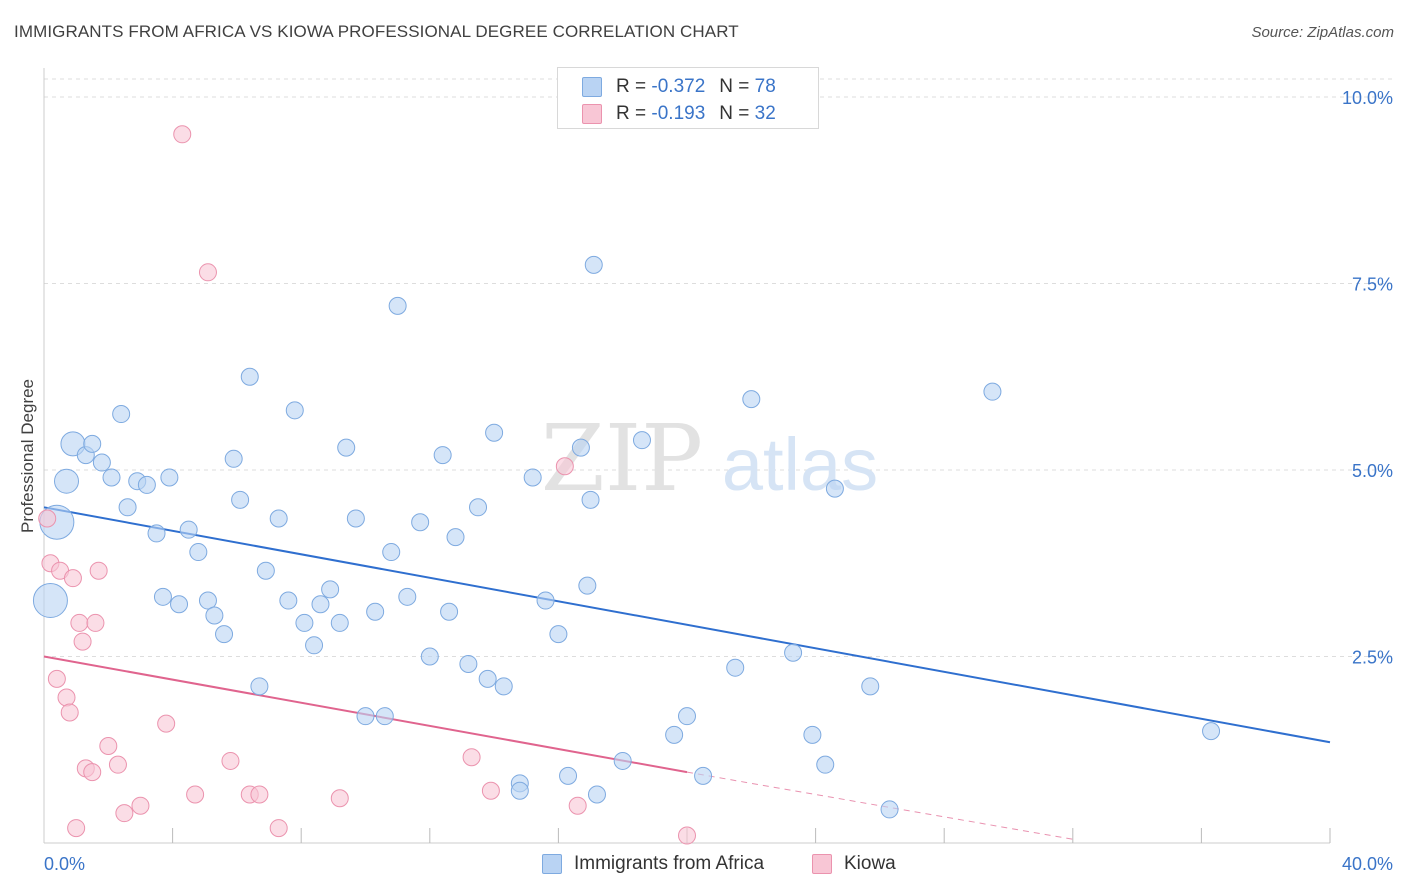  What do you see at coordinates (64, 864) in the screenshot?
I see `x-tick-label: 0.0%` at bounding box center [64, 864].